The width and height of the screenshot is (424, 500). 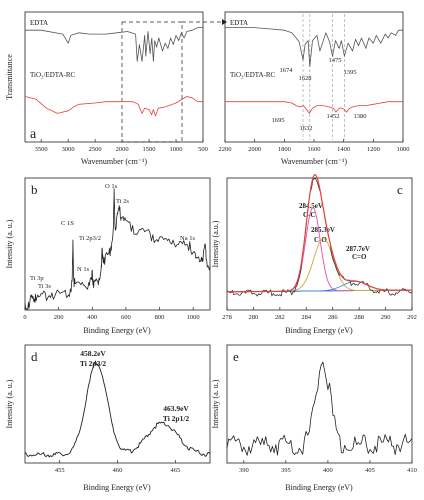 What do you see at coordinates (412, 470) in the screenshot?
I see `x-tick-label-e-410: 410` at bounding box center [412, 470].